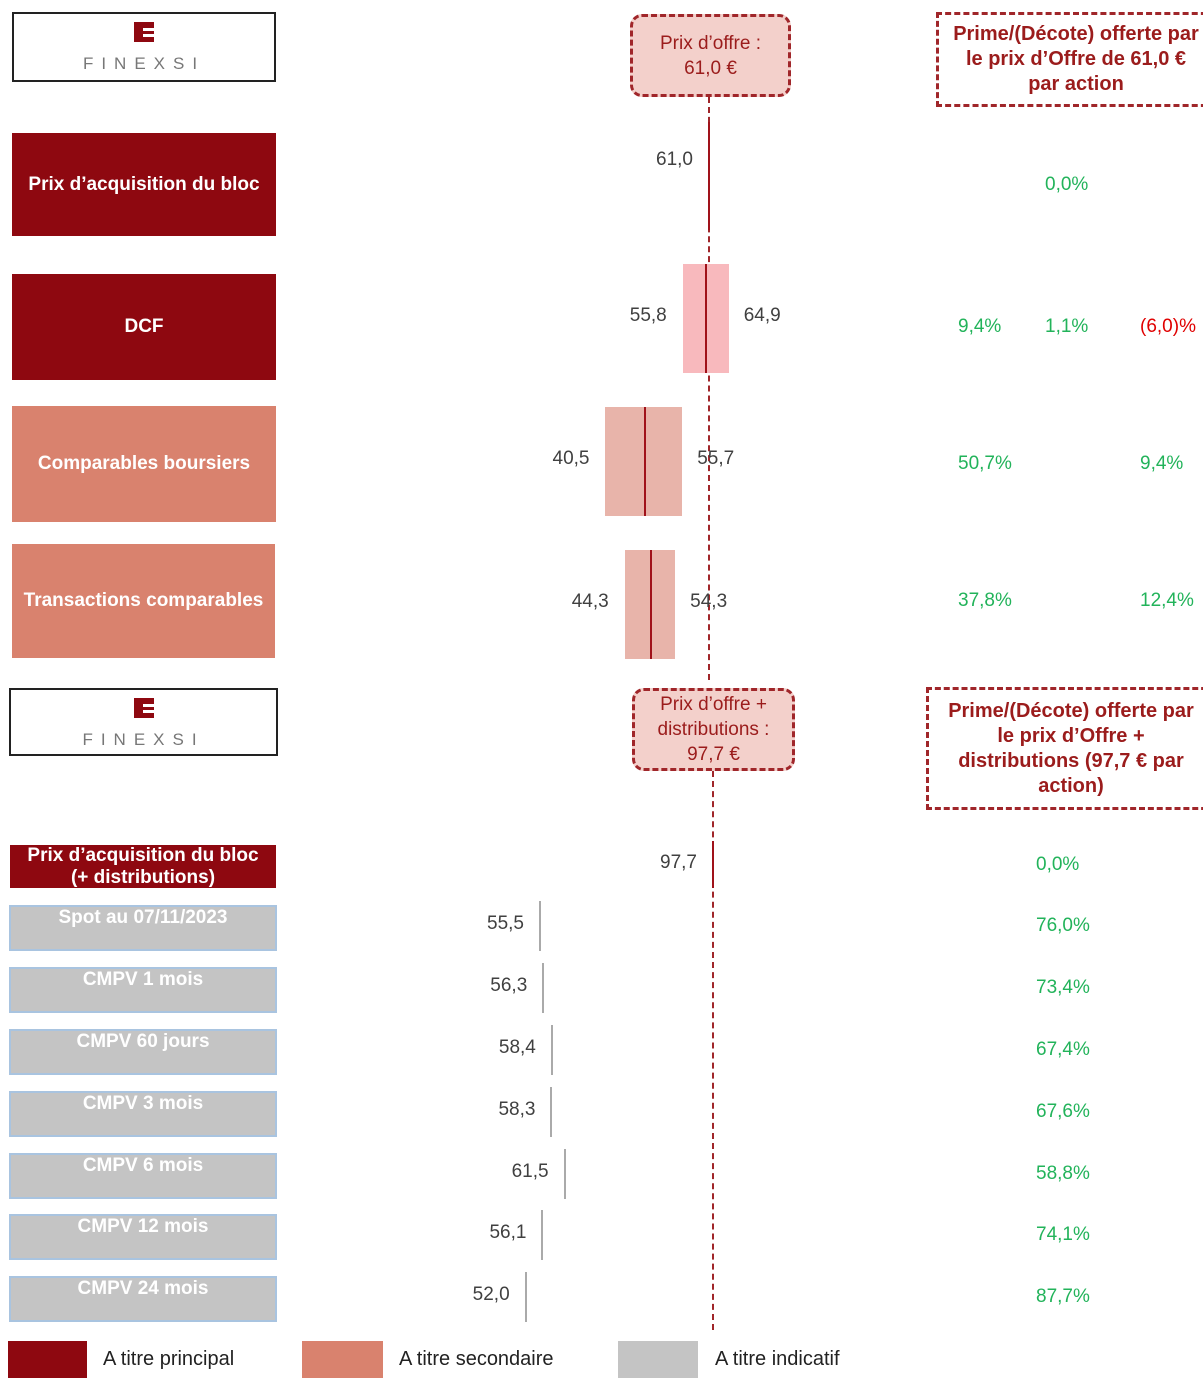 The width and height of the screenshot is (1203, 1378). I want to click on offer-text: Prix d’offre : 61,0 €, so click(710, 56).